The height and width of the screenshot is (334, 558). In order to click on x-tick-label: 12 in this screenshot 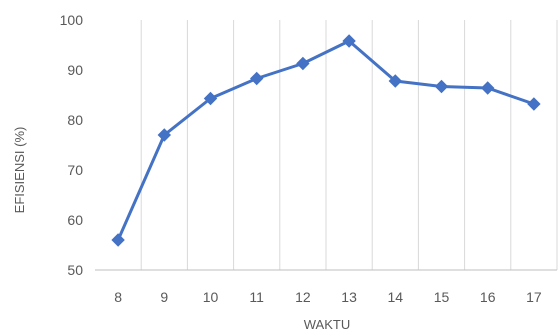, I will do `click(303, 297)`.